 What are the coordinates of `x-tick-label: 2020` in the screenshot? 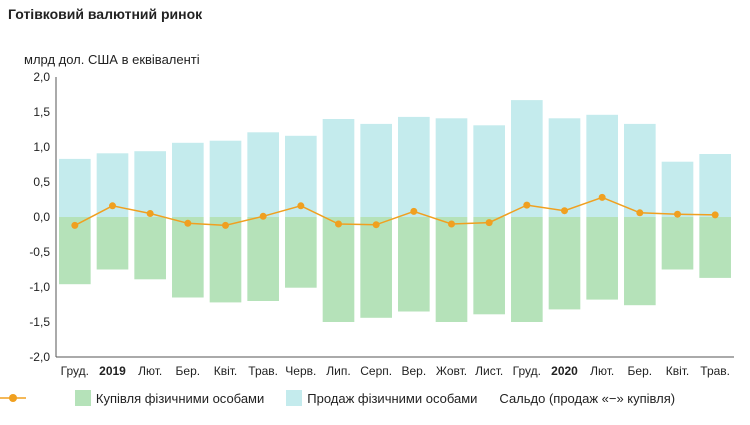 It's located at (564, 371).